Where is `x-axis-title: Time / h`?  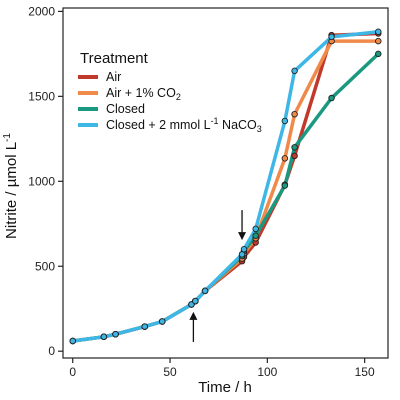
x-axis-title: Time / h is located at coordinates (225, 387).